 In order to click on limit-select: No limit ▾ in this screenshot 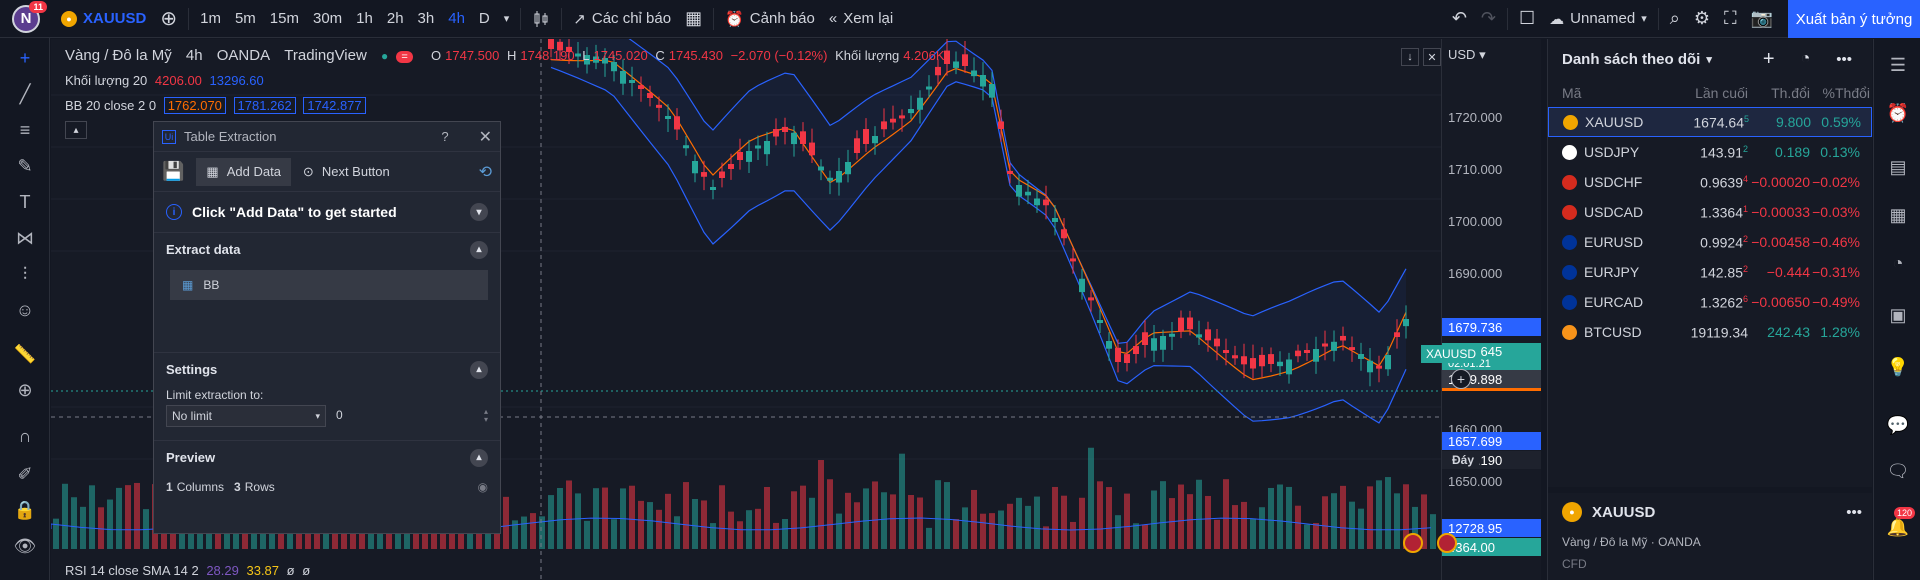, I will do `click(246, 416)`.